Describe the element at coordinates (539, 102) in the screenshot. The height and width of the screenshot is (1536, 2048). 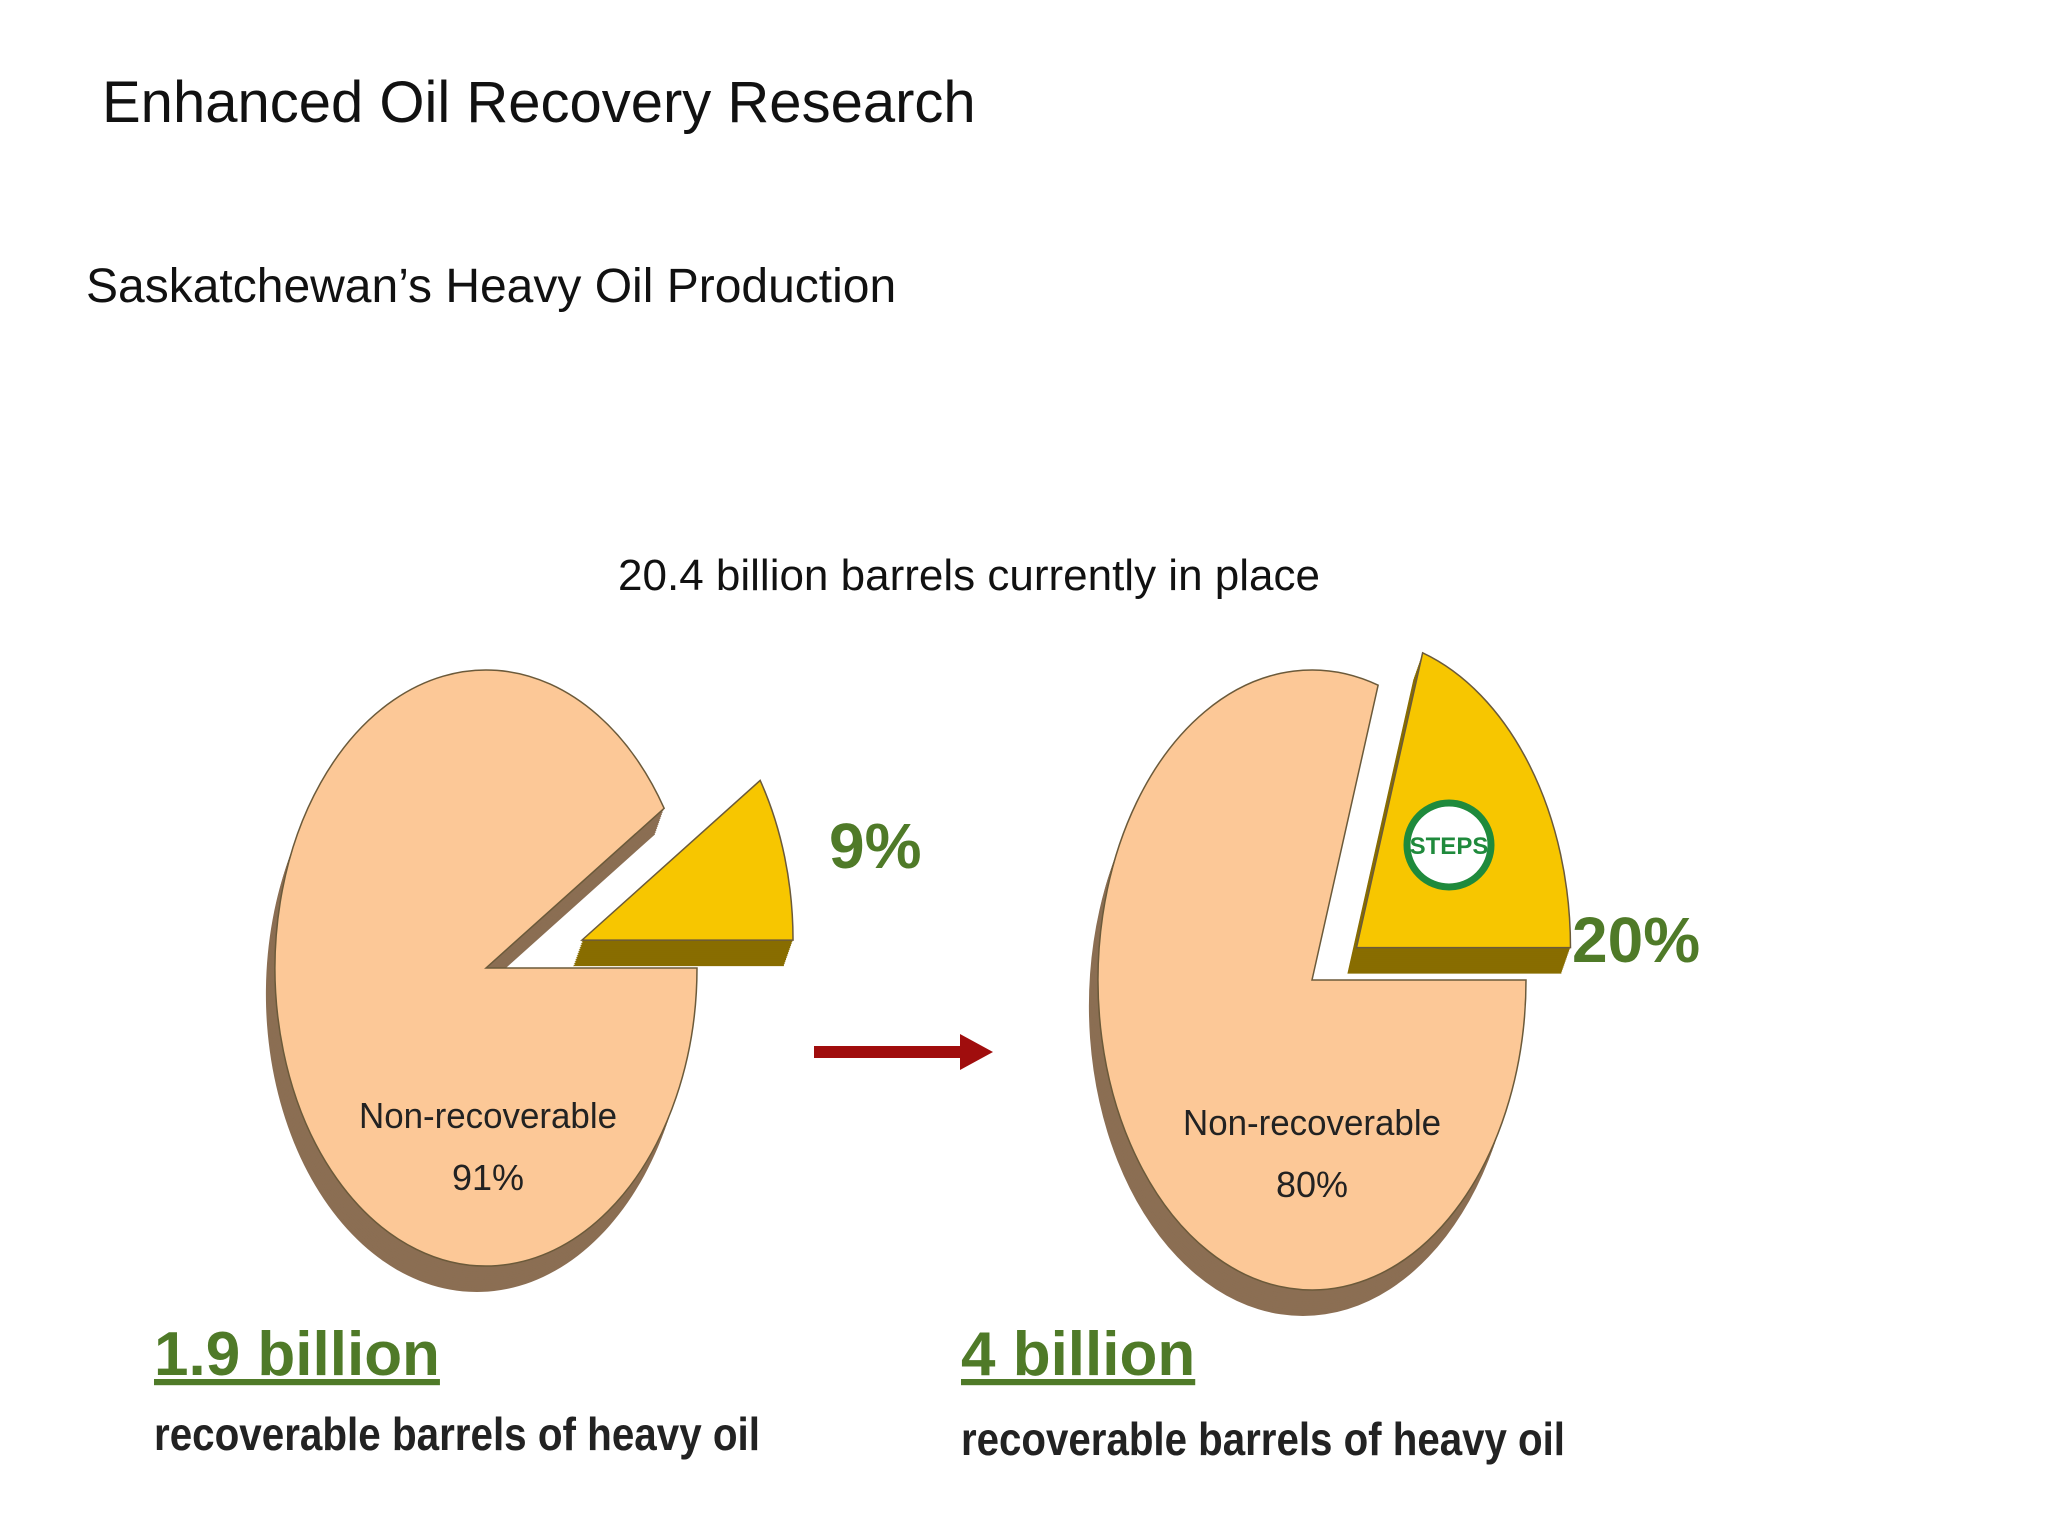
I see `slide-title: Enhanced Oil Recovery Research` at that location.